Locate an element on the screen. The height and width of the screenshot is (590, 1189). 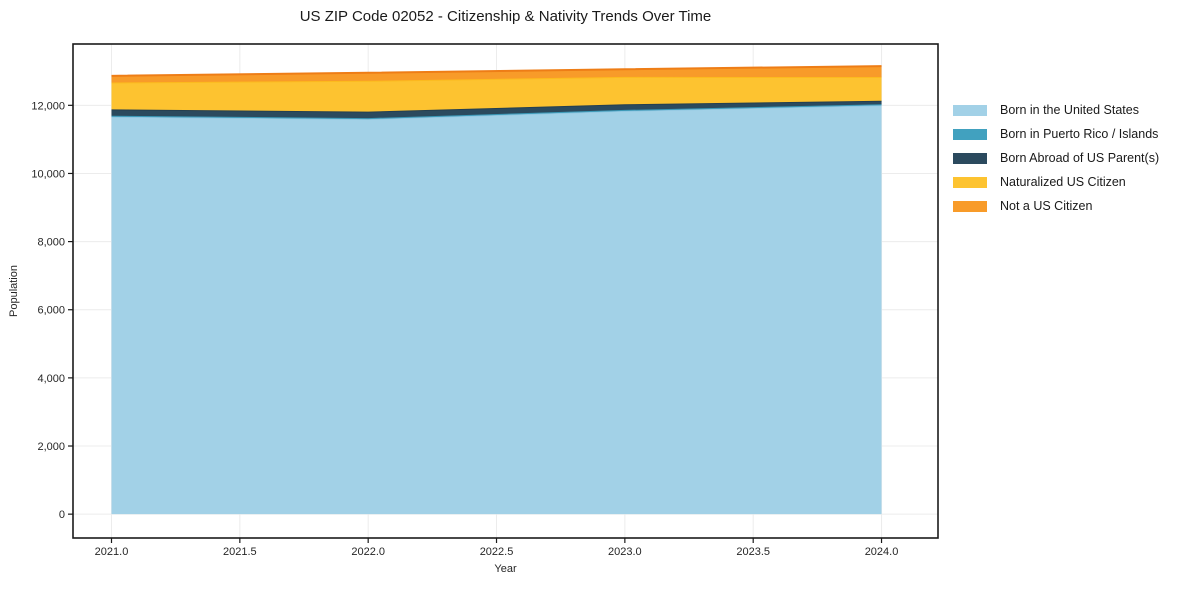
x-tick-label: 2021.5 is located at coordinates (240, 552).